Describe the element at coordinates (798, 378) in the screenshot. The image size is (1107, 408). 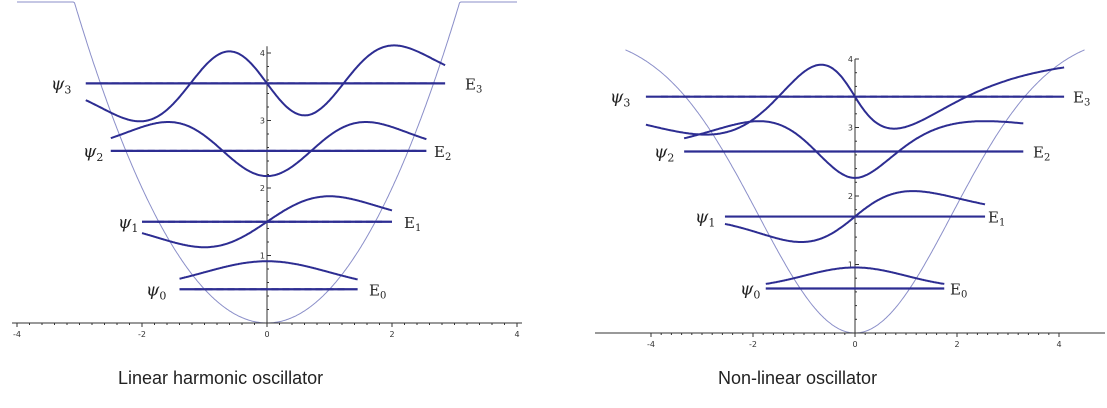
I see `caption-nonlinear-oscillator: Non-linear oscillator` at that location.